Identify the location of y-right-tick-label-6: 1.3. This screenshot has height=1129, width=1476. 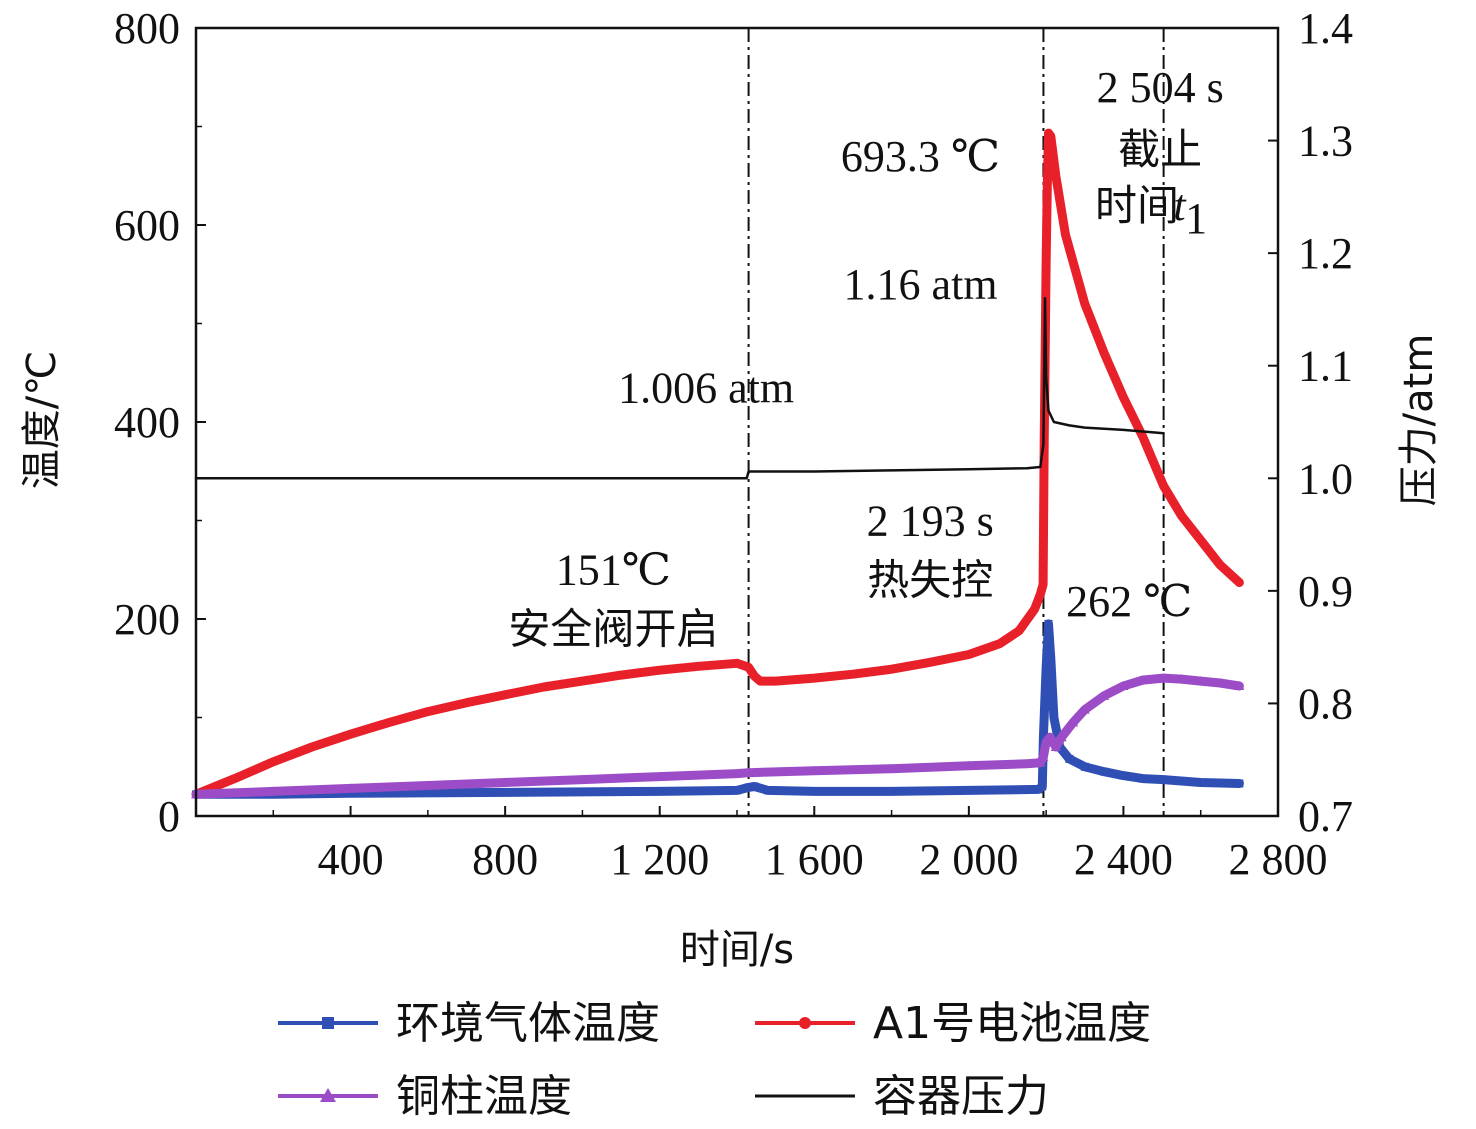
(1325, 141).